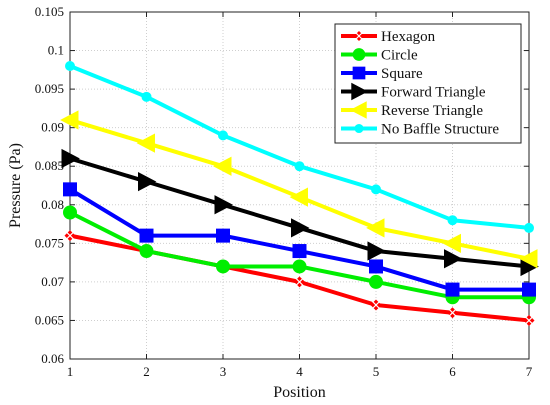 The width and height of the screenshot is (550, 405). Describe the element at coordinates (52, 204) in the screenshot. I see `y-tick-label: 0.08` at that location.